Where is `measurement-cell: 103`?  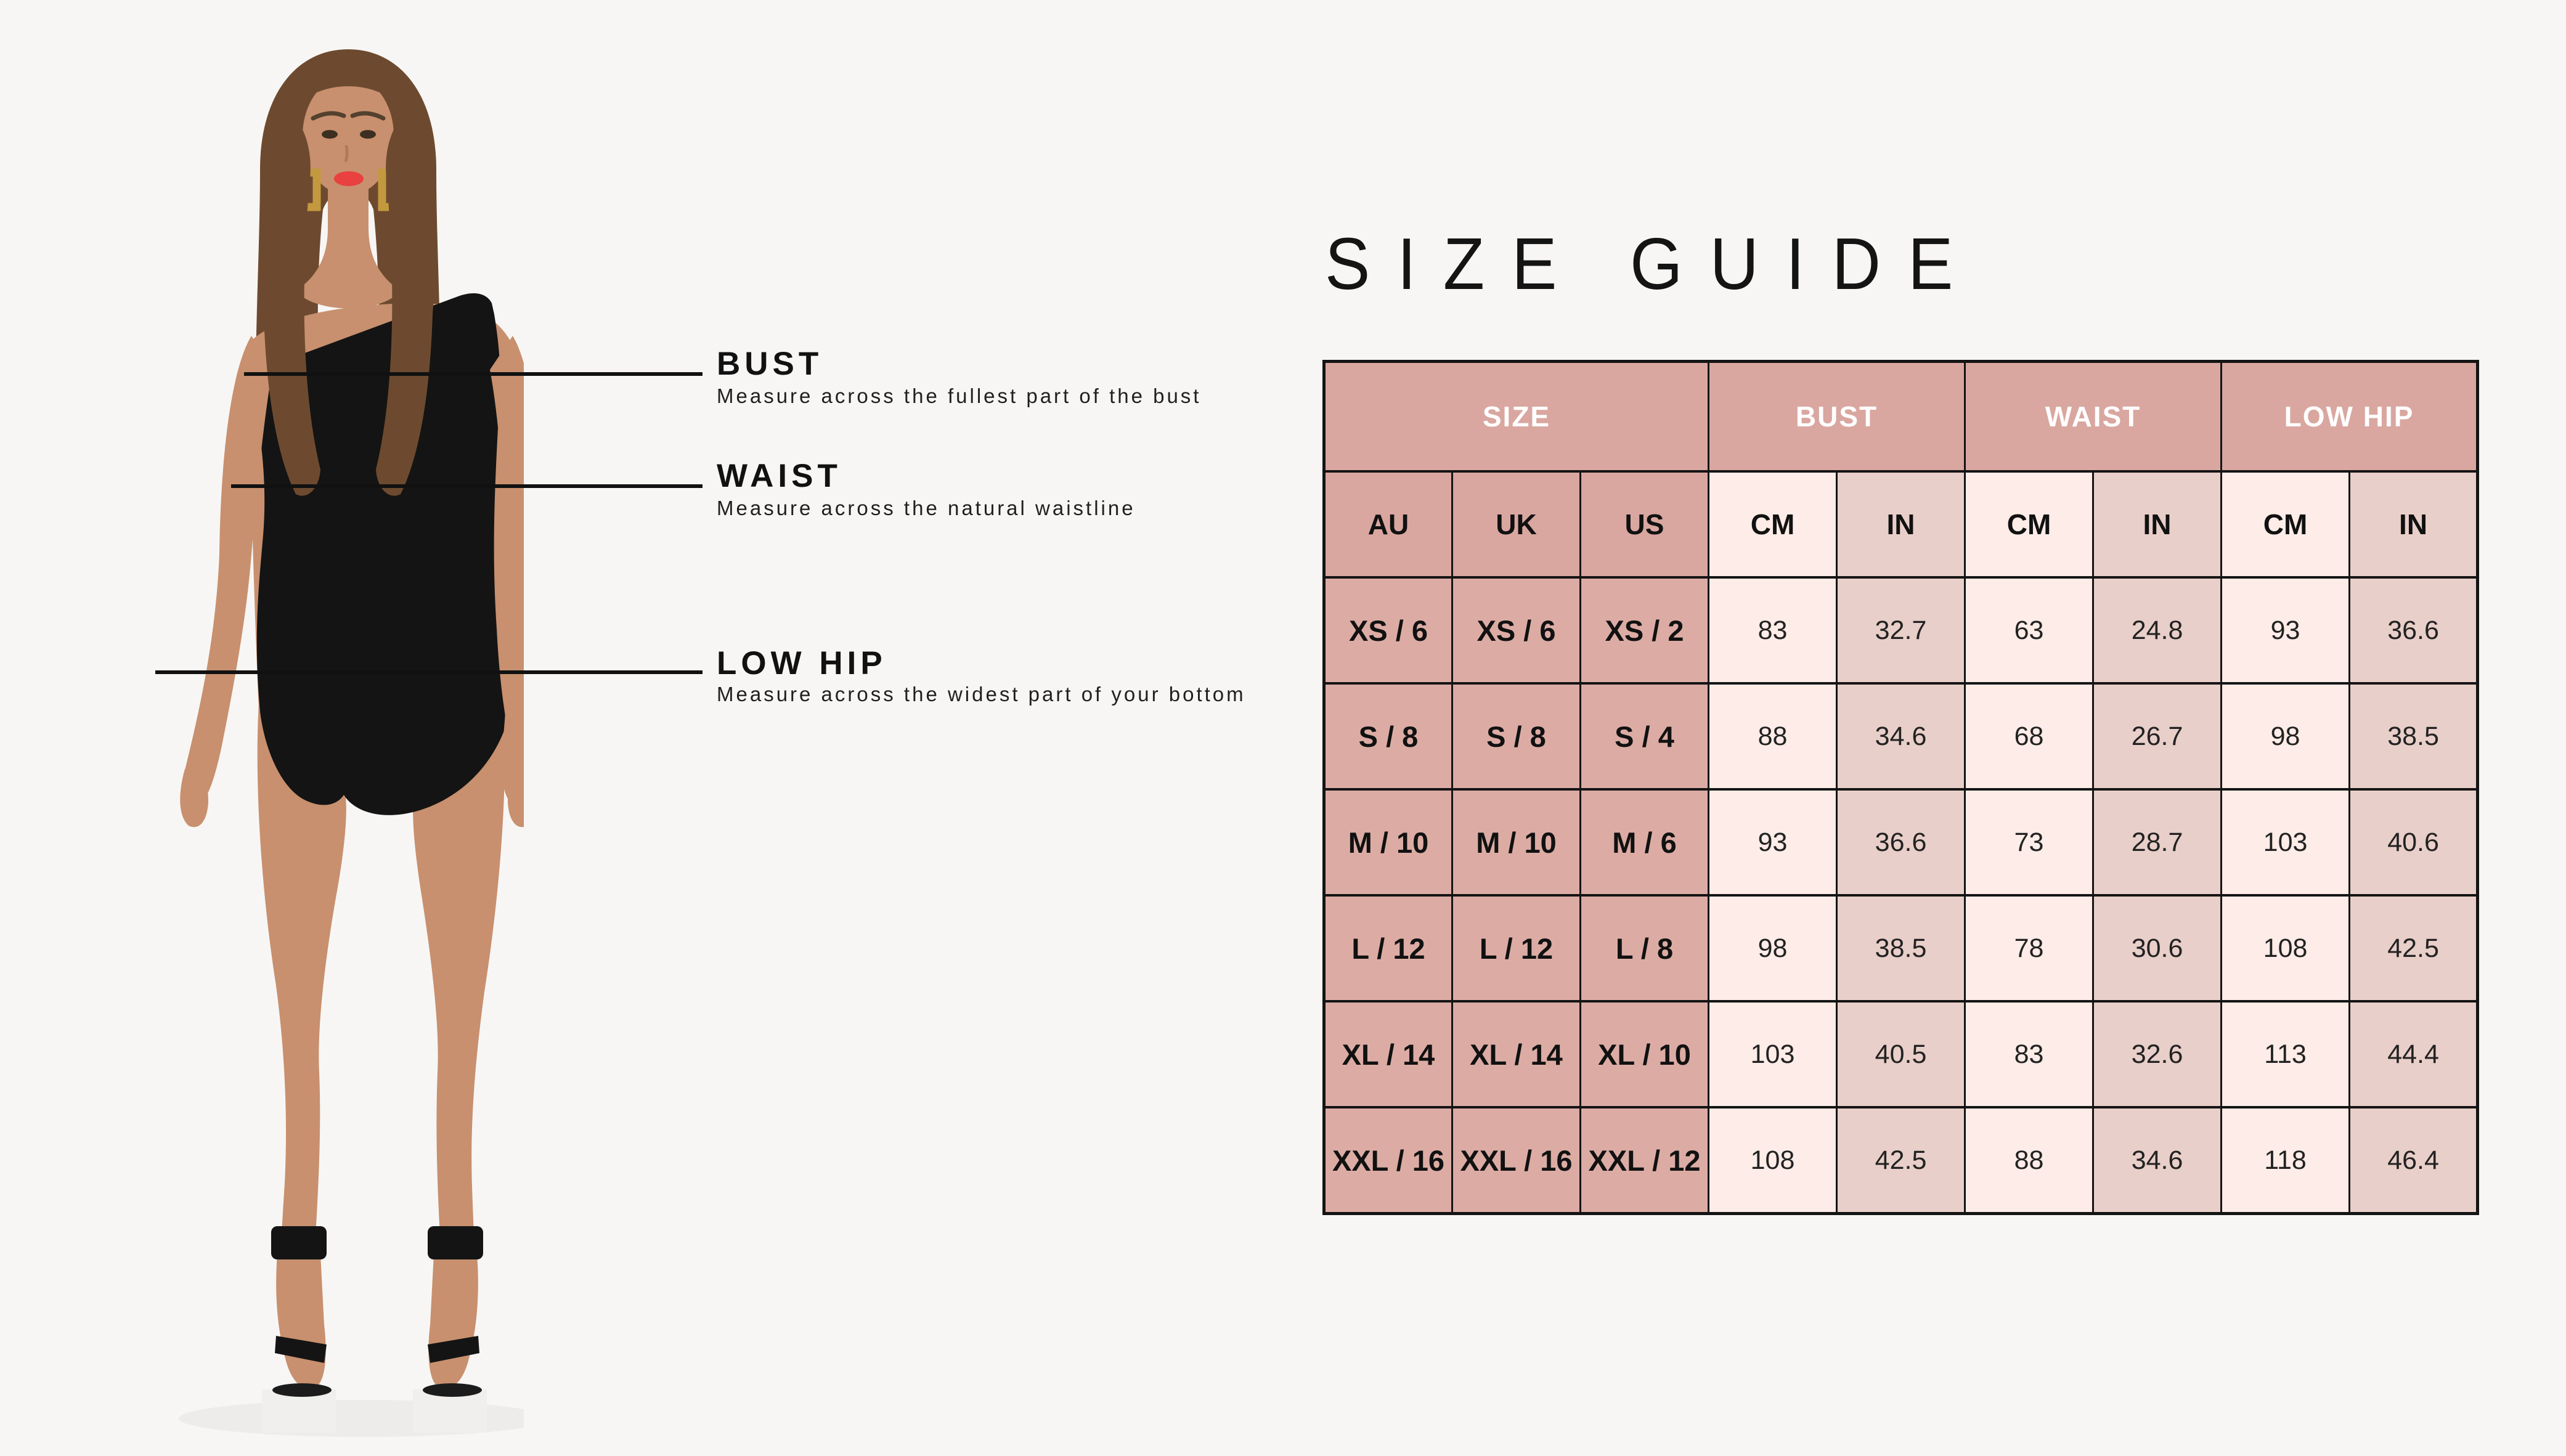 measurement-cell: 103 is located at coordinates (1773, 1054).